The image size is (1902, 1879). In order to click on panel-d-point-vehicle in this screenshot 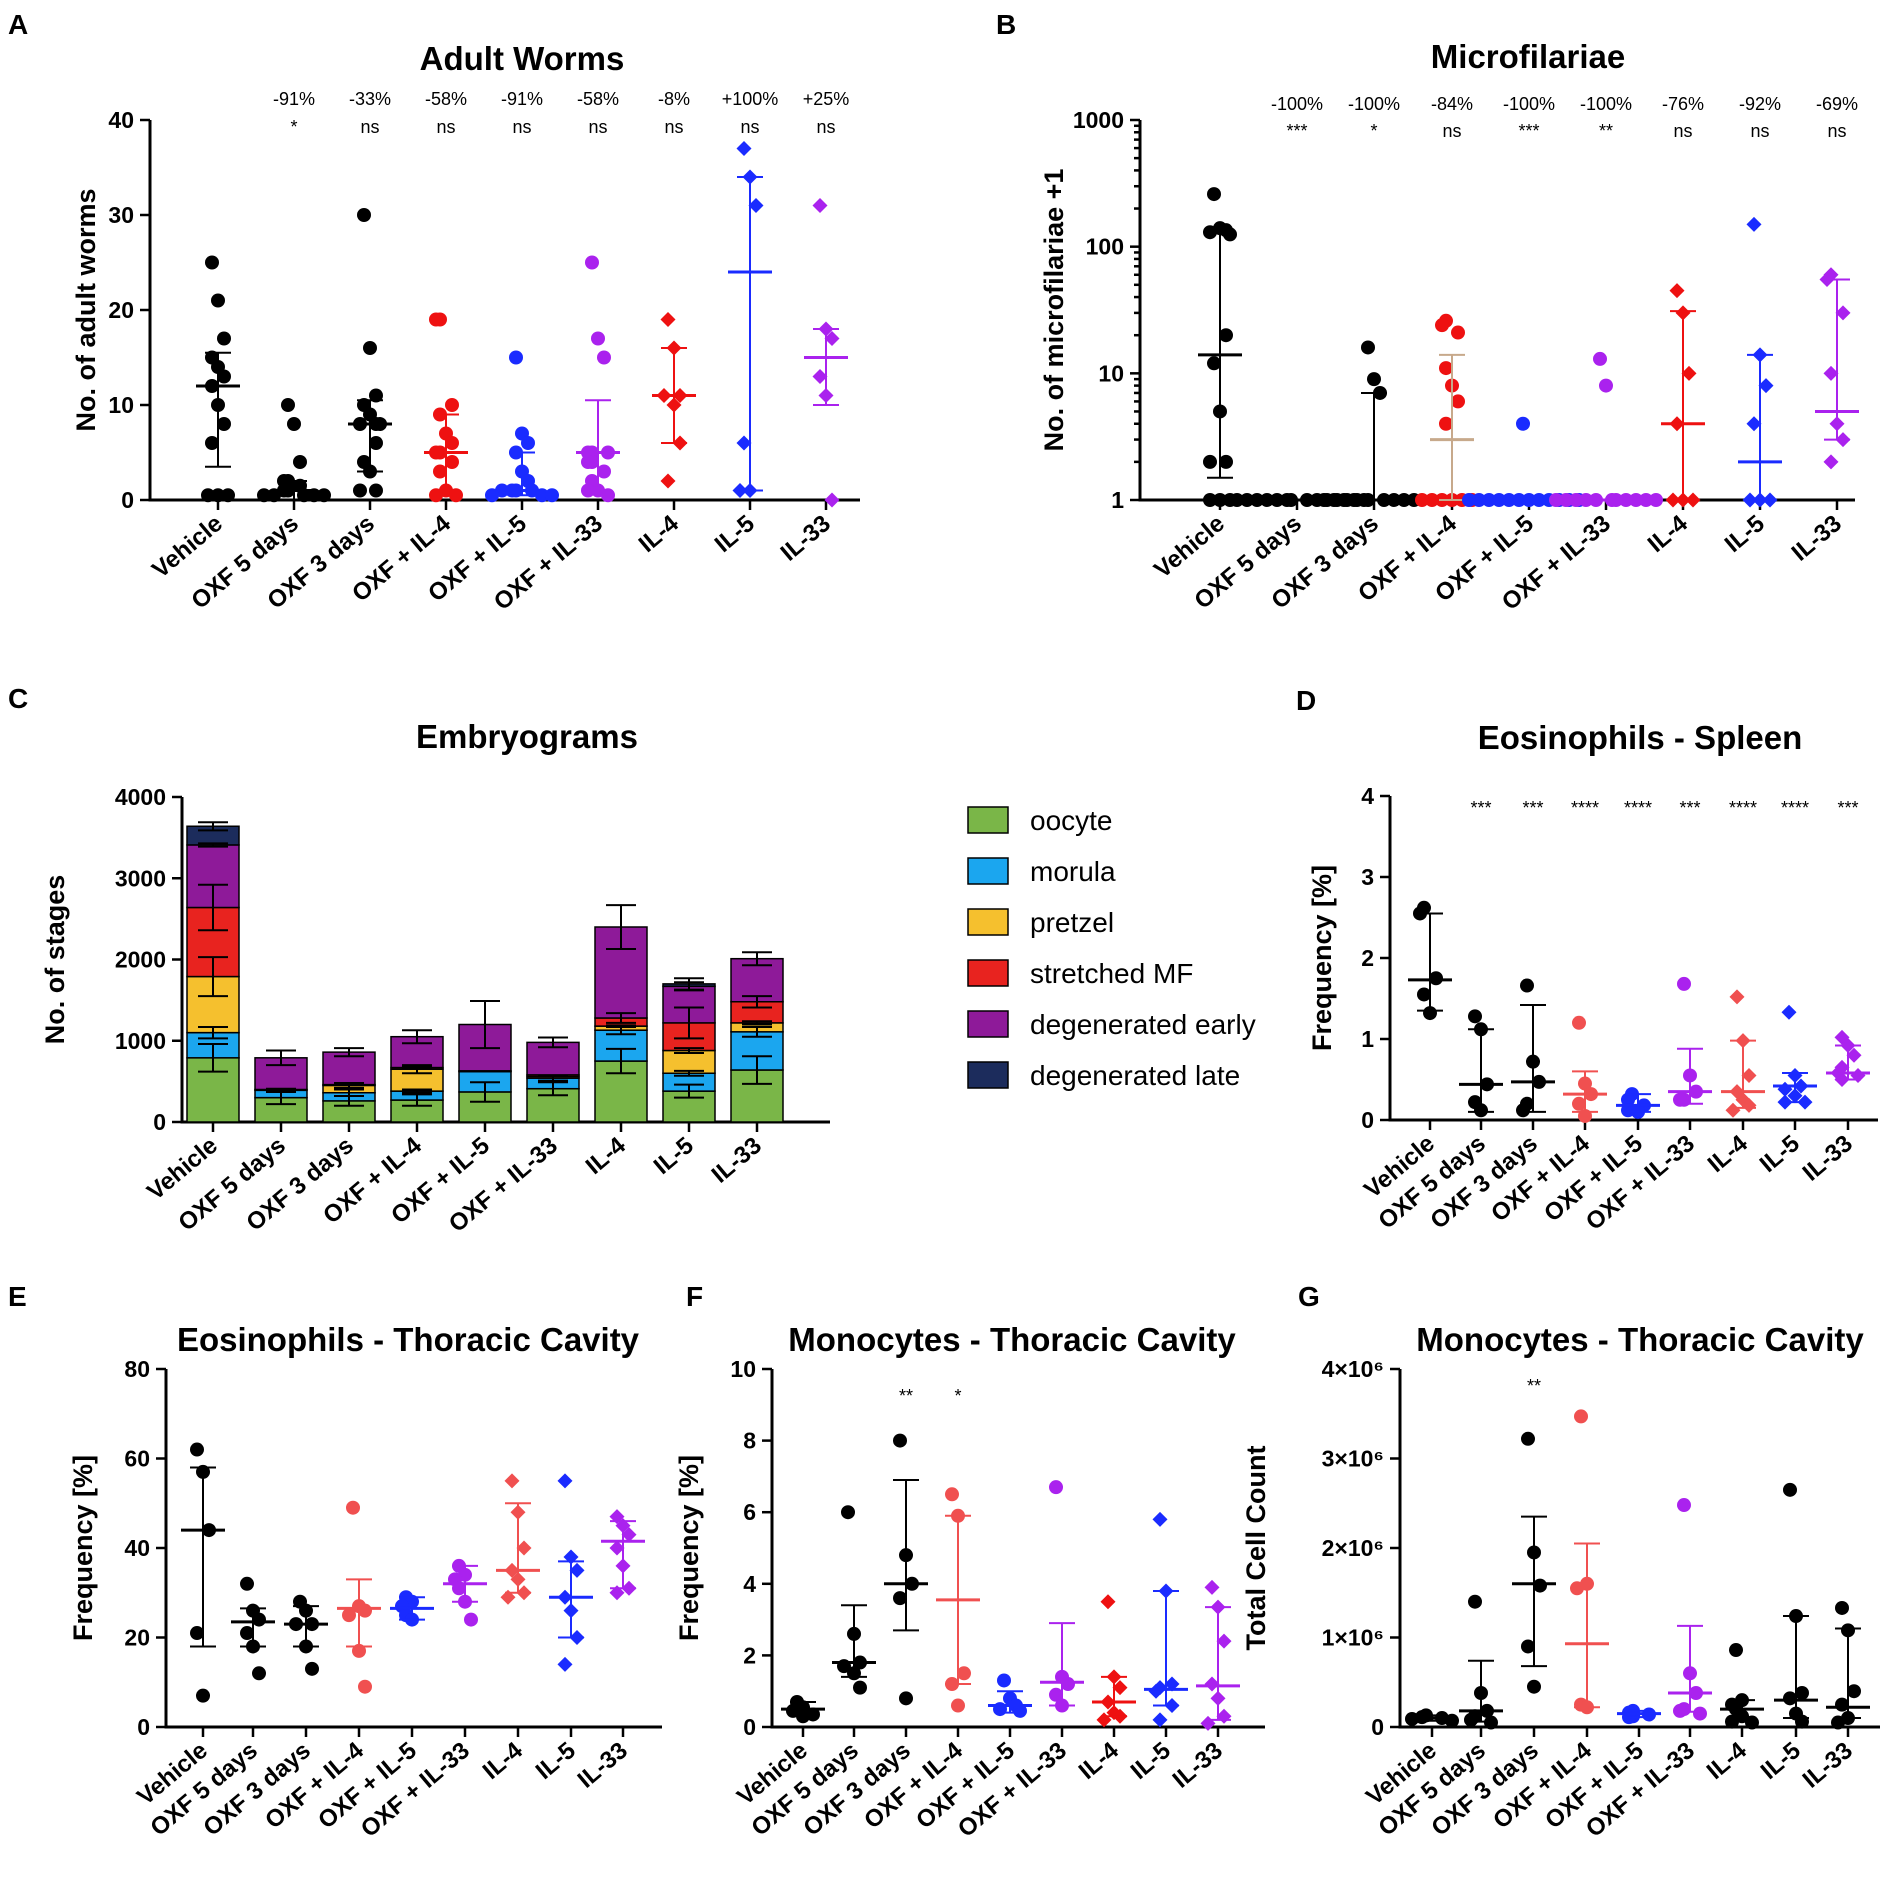, I will do `click(1430, 1013)`.